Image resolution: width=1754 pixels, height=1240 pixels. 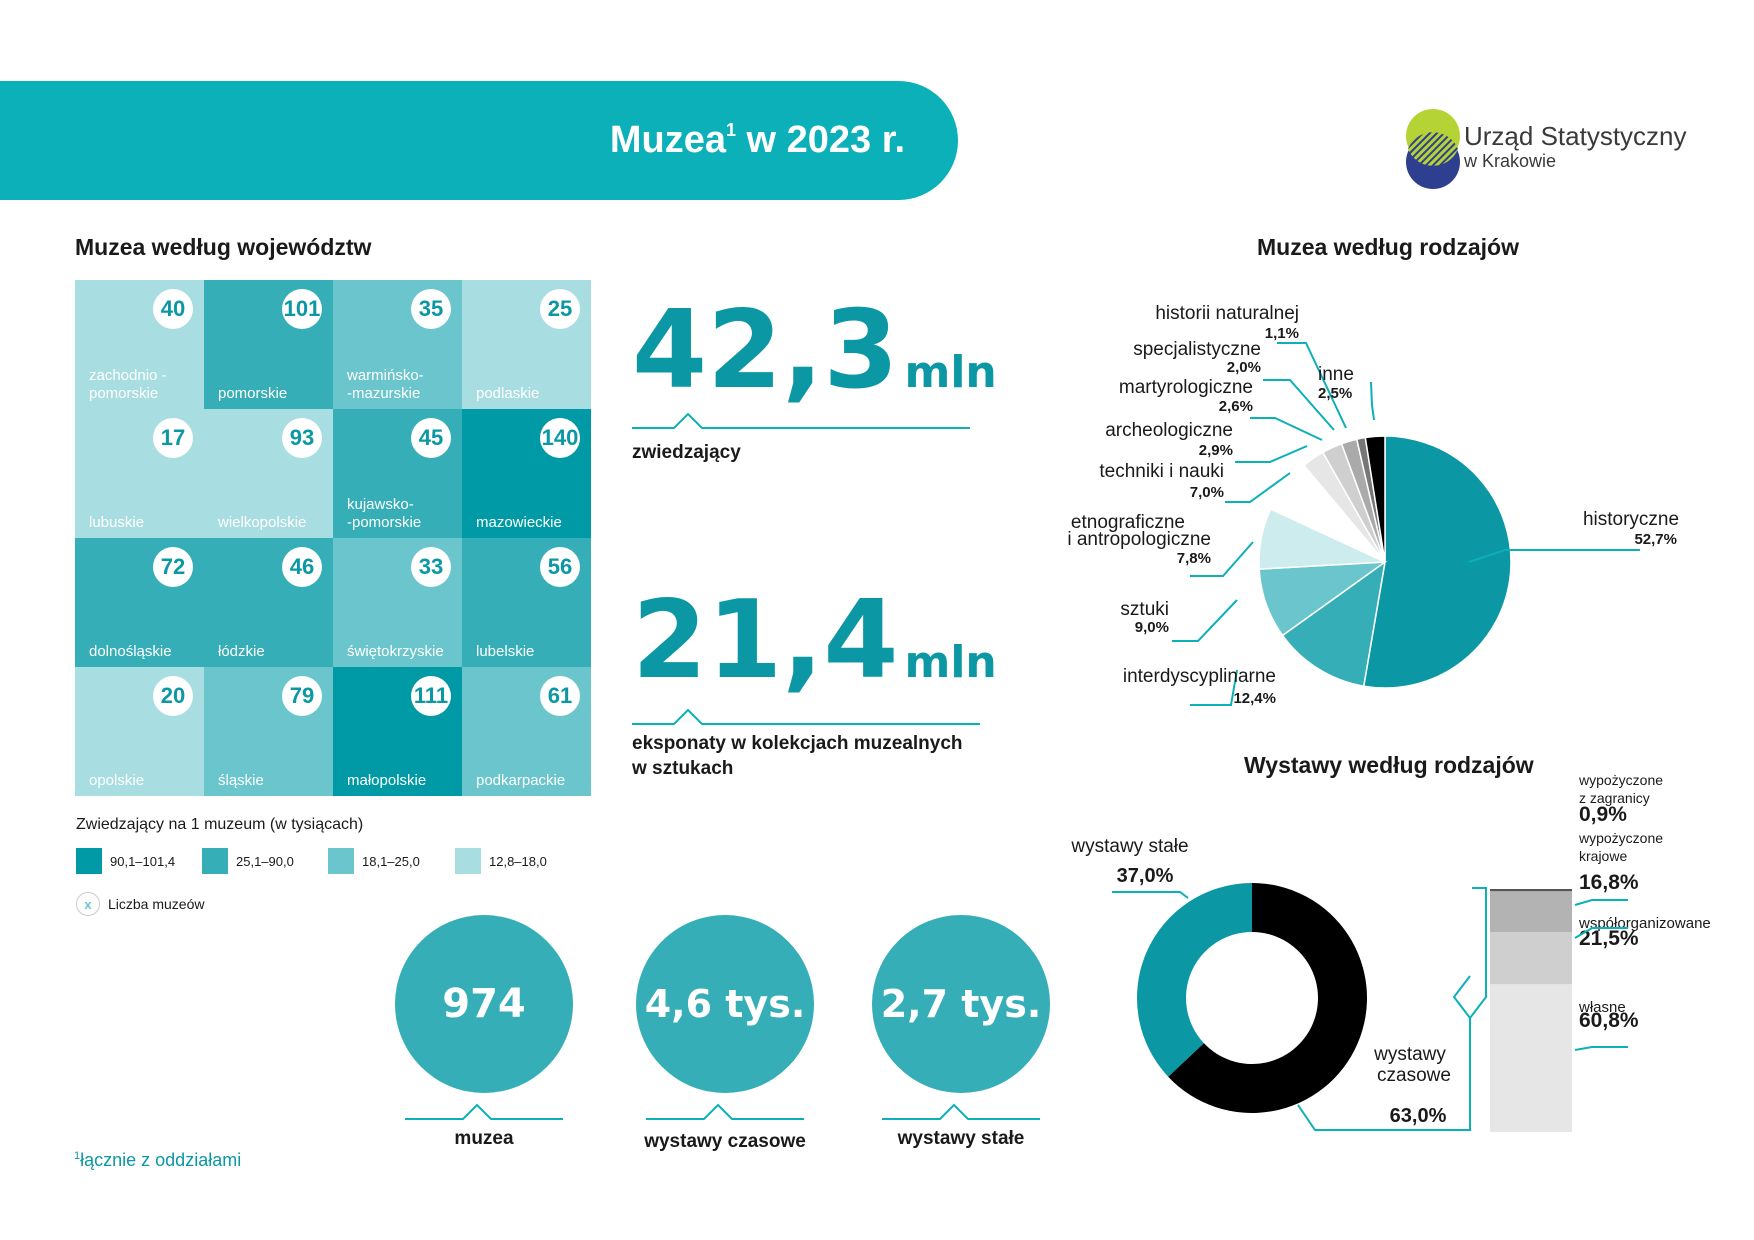 I want to click on voivodeship-name: zachodnio - pomorskie, so click(x=128, y=384).